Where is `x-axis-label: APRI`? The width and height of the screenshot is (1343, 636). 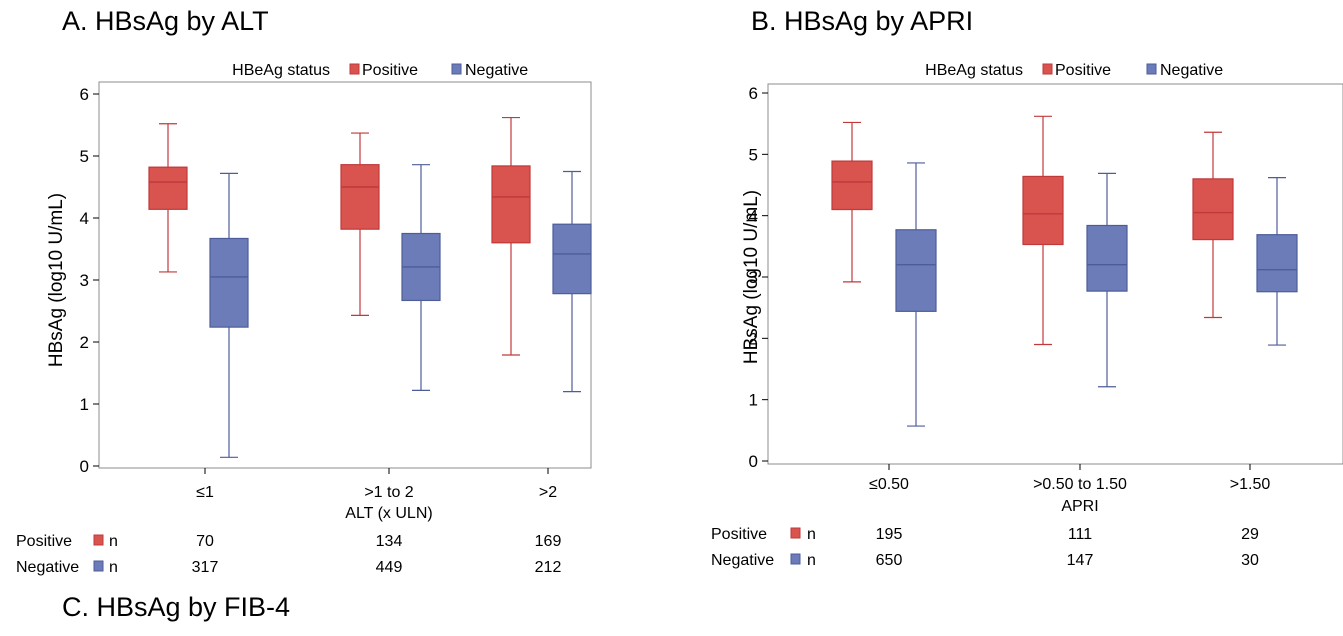 x-axis-label: APRI is located at coordinates (1079, 506).